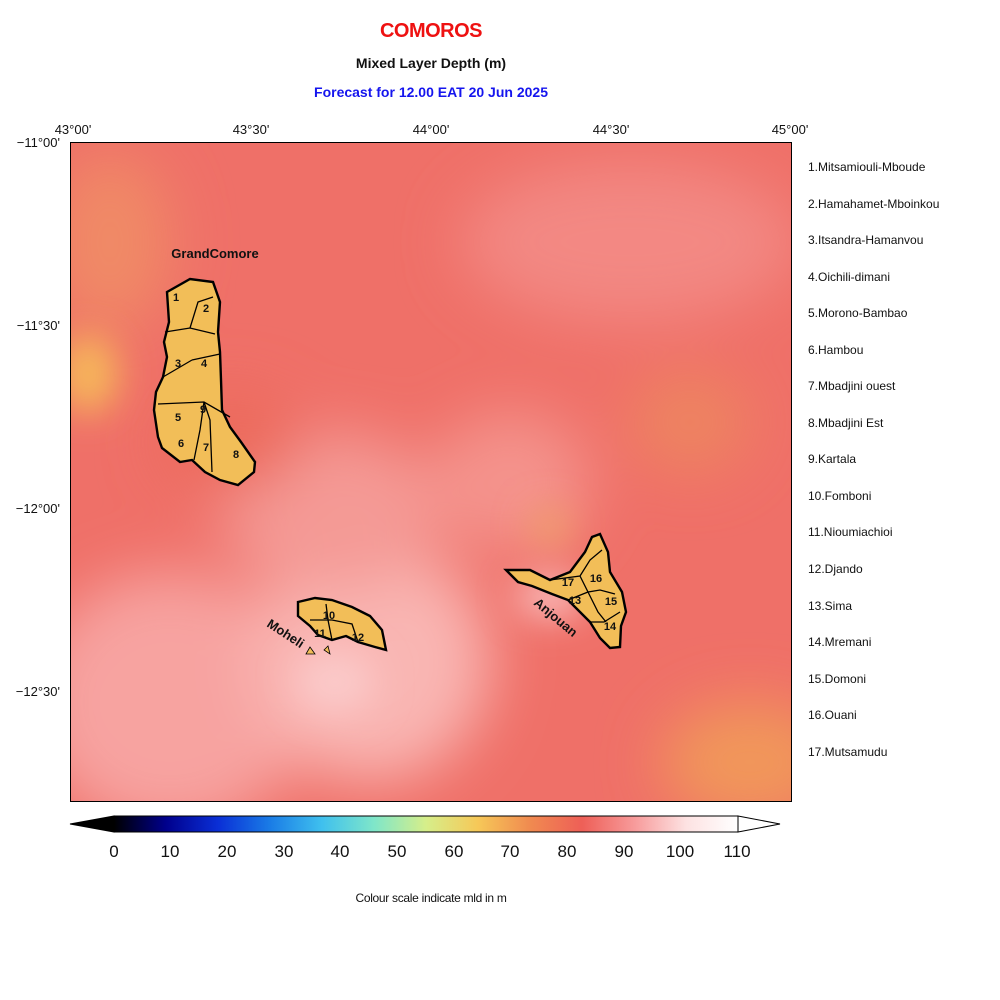  Describe the element at coordinates (397, 851) in the screenshot. I see `colorbar-tick-50: 50` at that location.